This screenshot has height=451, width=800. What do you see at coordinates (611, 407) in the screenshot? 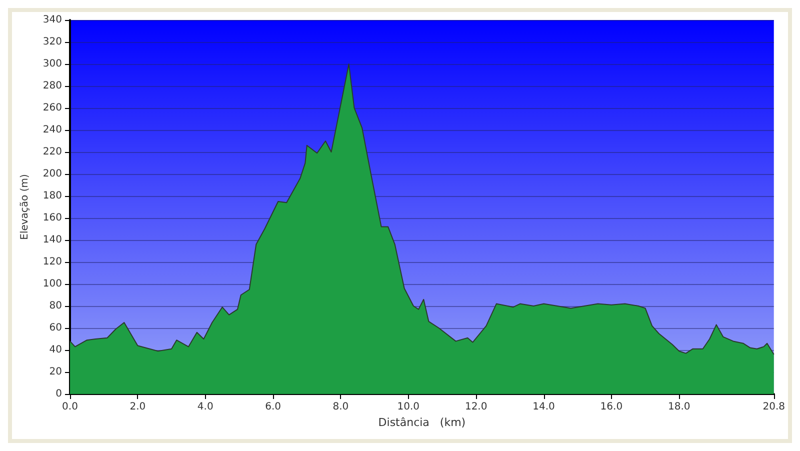
I see `x-tick-label: 16.0` at bounding box center [611, 407].